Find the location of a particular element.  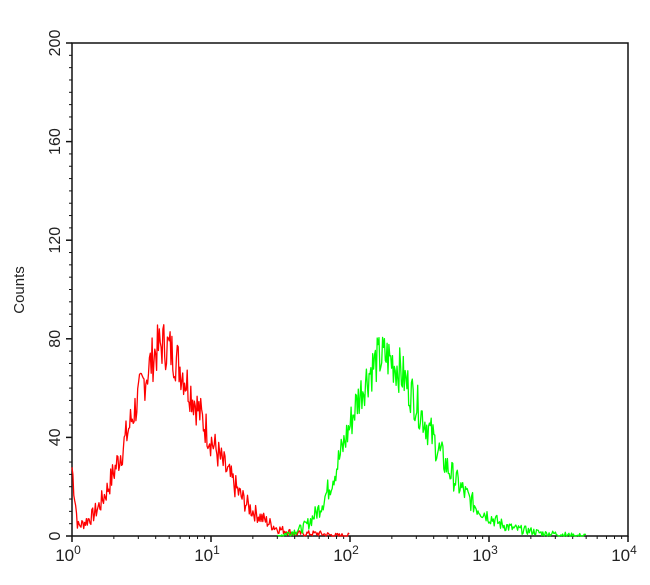

x-tick-label: 10¹ is located at coordinates (207, 554).